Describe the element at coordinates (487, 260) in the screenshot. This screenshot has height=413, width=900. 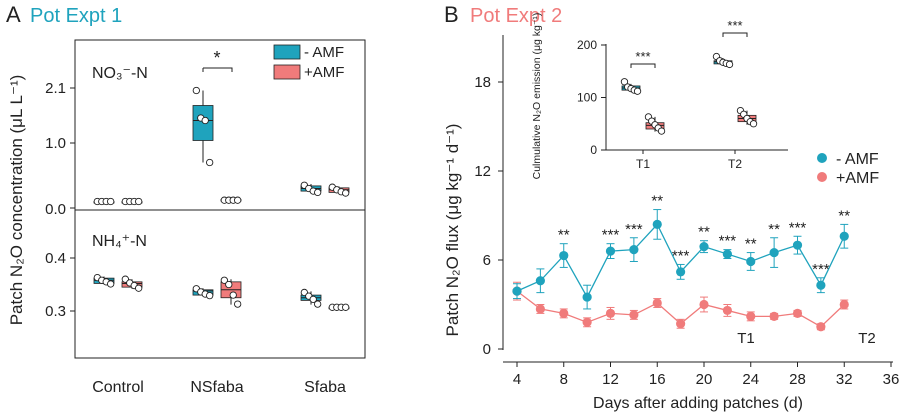
I see `ytick-label: 6` at that location.